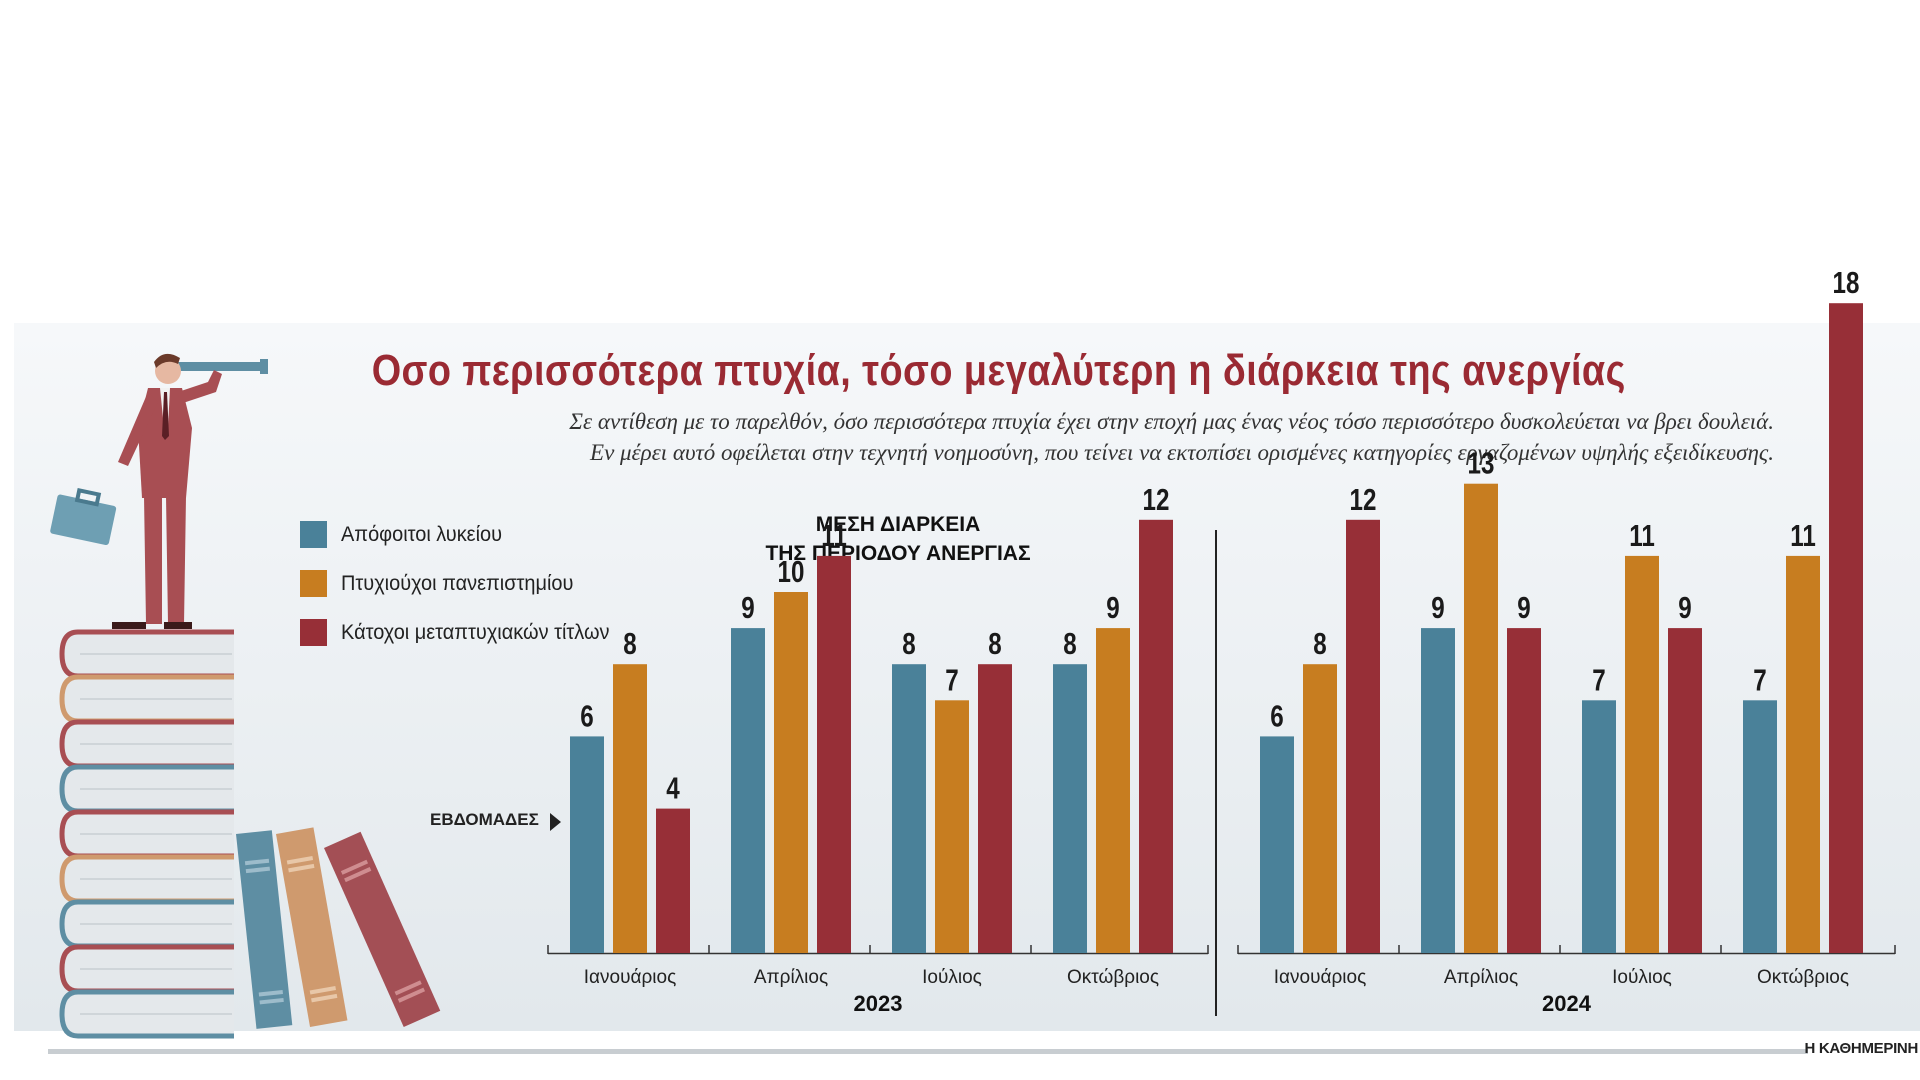 Image resolution: width=1920 pixels, height=1080 pixels. Describe the element at coordinates (791, 571) in the screenshot. I see `bar-value-label: 10` at that location.